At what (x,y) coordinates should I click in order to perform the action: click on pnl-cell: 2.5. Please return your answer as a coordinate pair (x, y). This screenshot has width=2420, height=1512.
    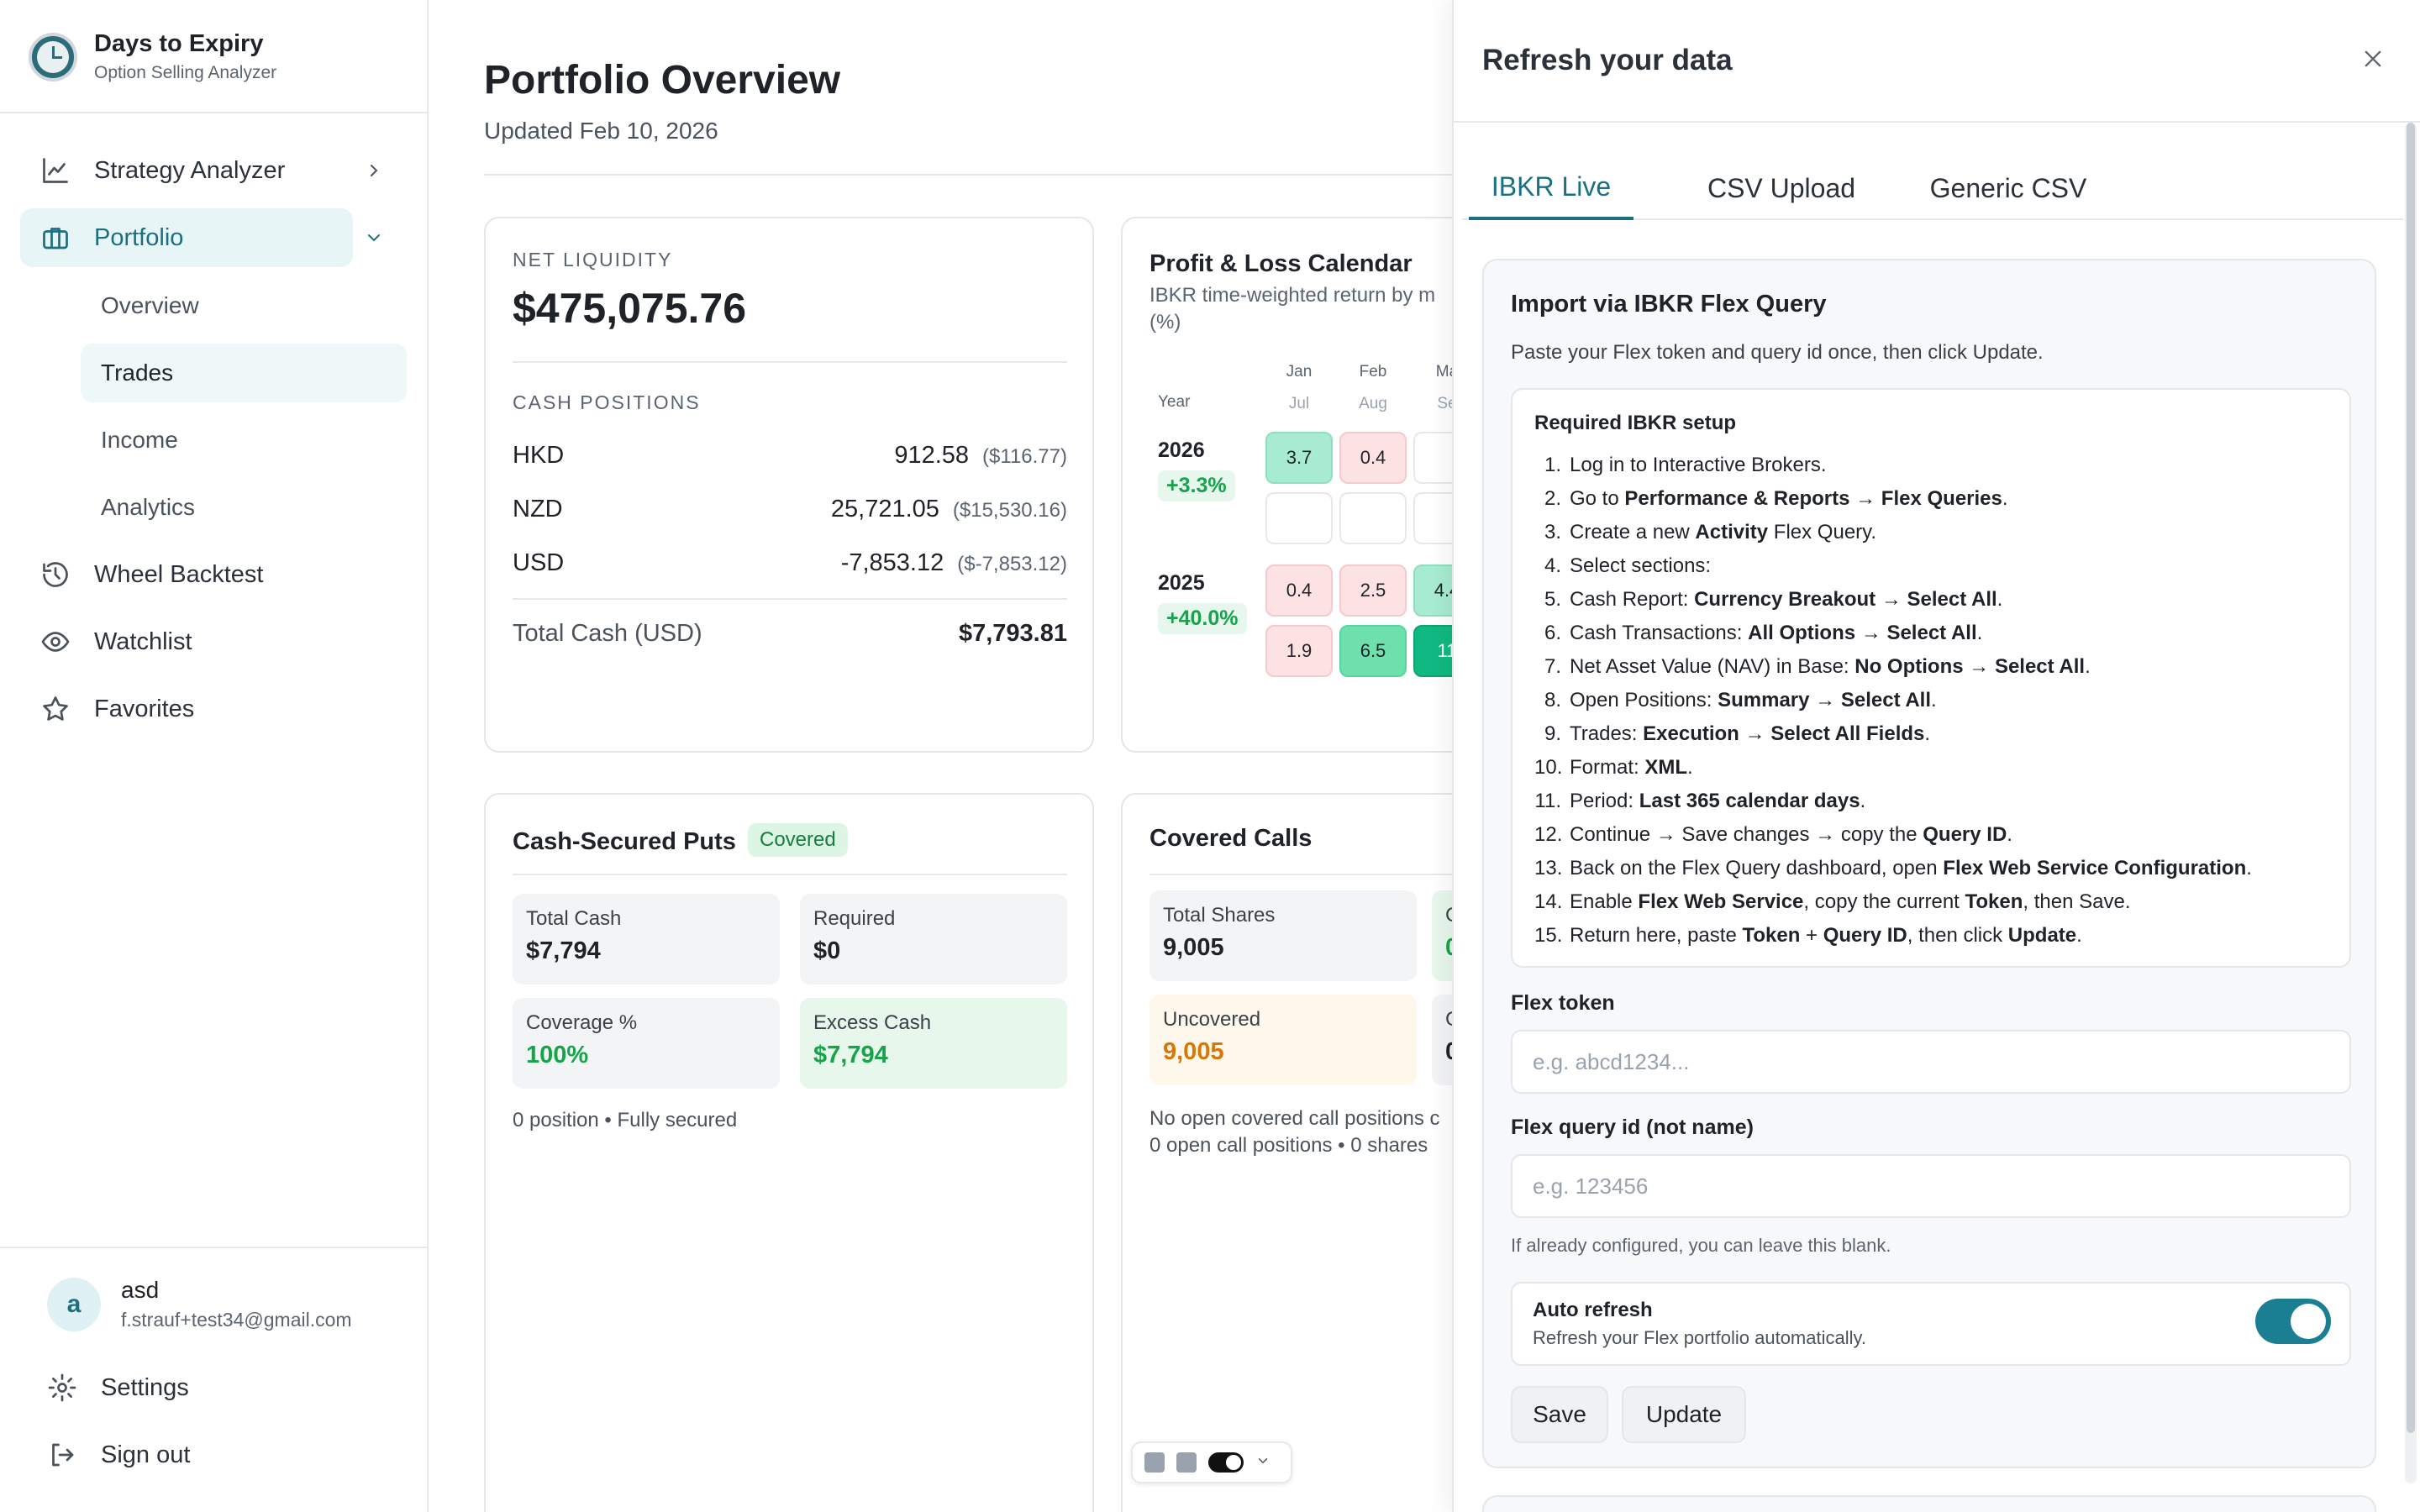
    Looking at the image, I should click on (1373, 590).